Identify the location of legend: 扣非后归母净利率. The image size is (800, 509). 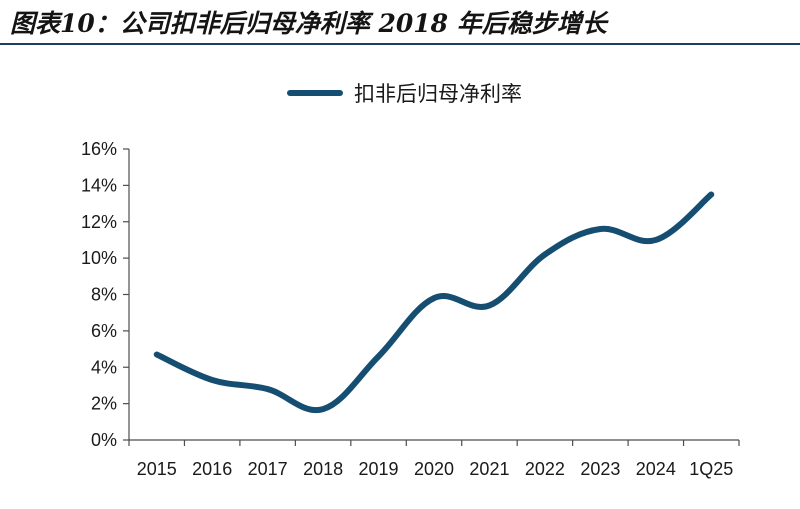
(404, 94).